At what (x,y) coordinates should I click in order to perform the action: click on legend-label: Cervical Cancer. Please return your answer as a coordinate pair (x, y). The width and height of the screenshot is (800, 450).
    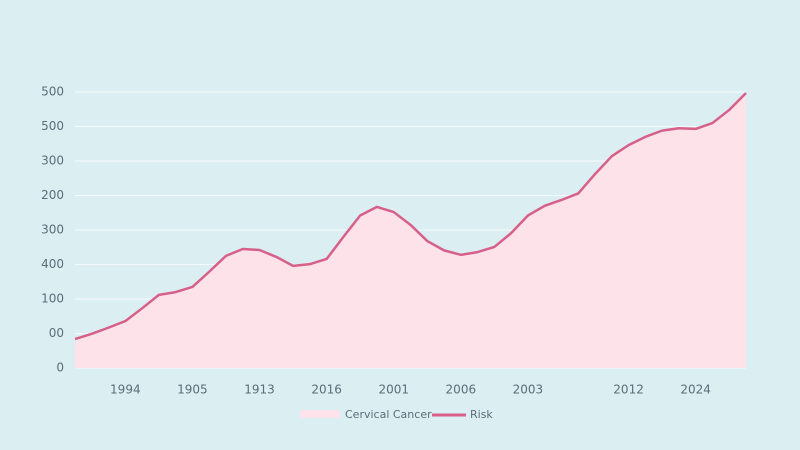
    Looking at the image, I should click on (388, 414).